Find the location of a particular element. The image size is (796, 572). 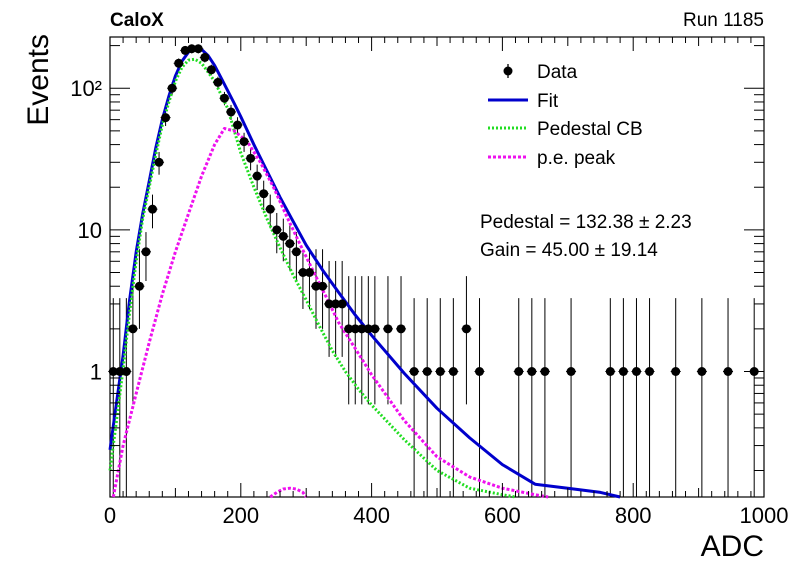

gain-annotation: Gain = 45.00 ± 19.14 is located at coordinates (569, 250).